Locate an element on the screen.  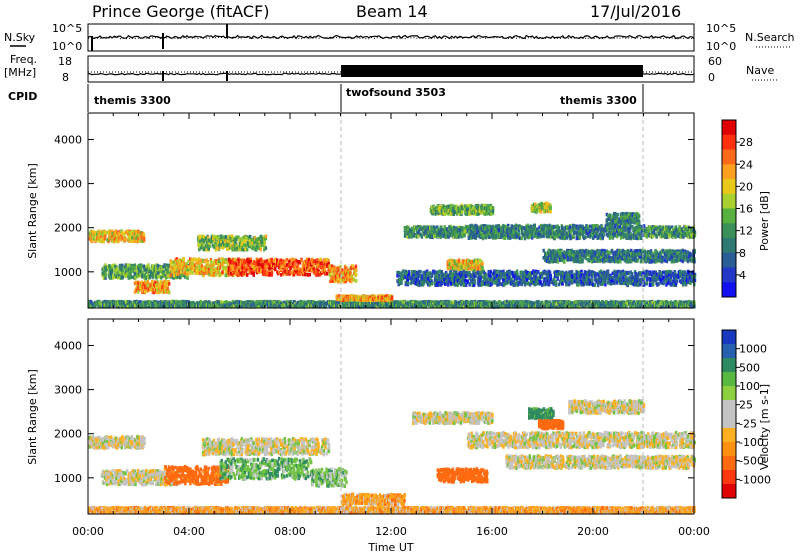
cpid-segment-label: themis 3300 is located at coordinates (132, 100).